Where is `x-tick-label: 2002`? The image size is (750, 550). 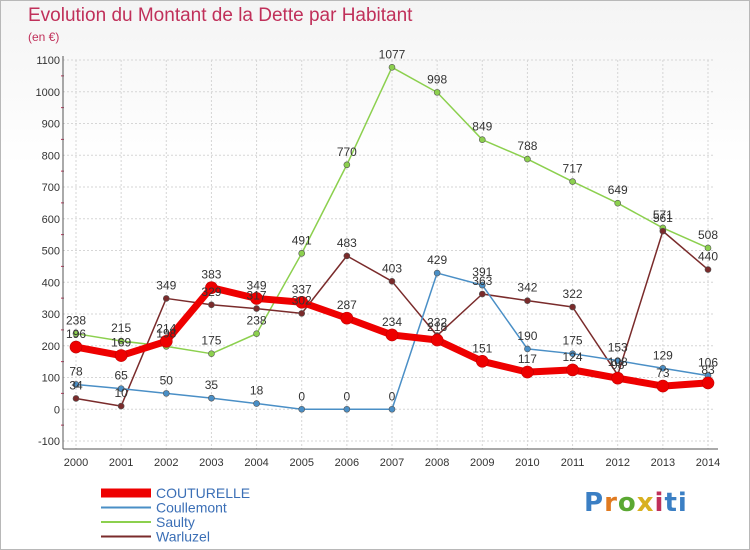 x-tick-label: 2002 is located at coordinates (166, 463).